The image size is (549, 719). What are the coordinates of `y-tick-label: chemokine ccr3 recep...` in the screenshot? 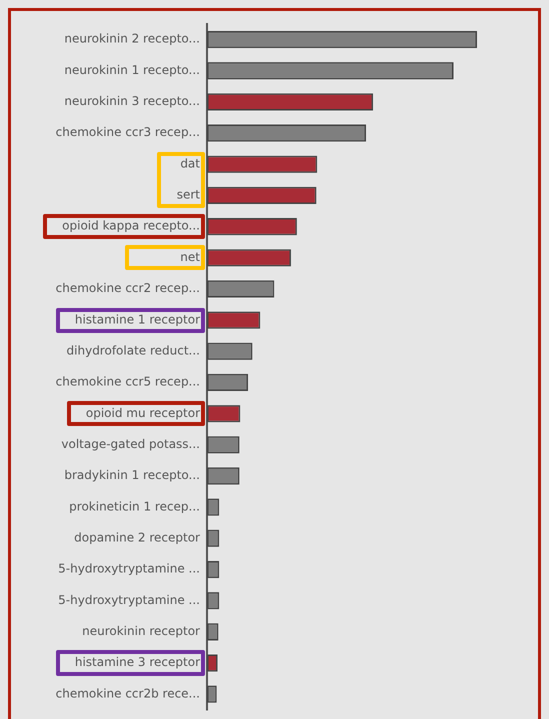 It's located at (128, 132).